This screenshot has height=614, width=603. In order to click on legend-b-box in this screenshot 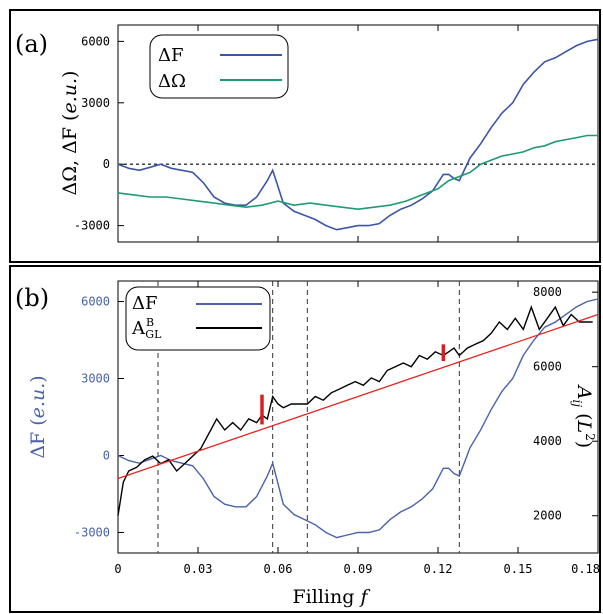, I will do `click(198, 318)`.